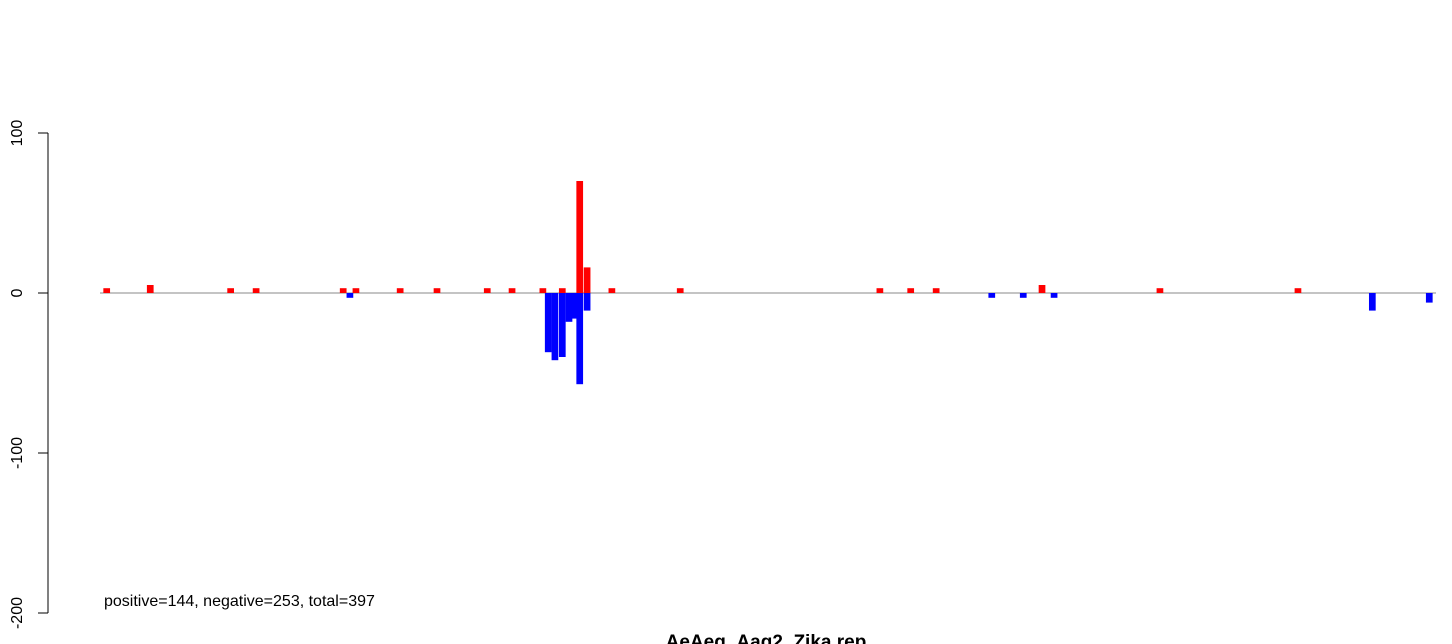  I want to click on annotation: positive=144, negative=253, total=397, so click(239, 601).